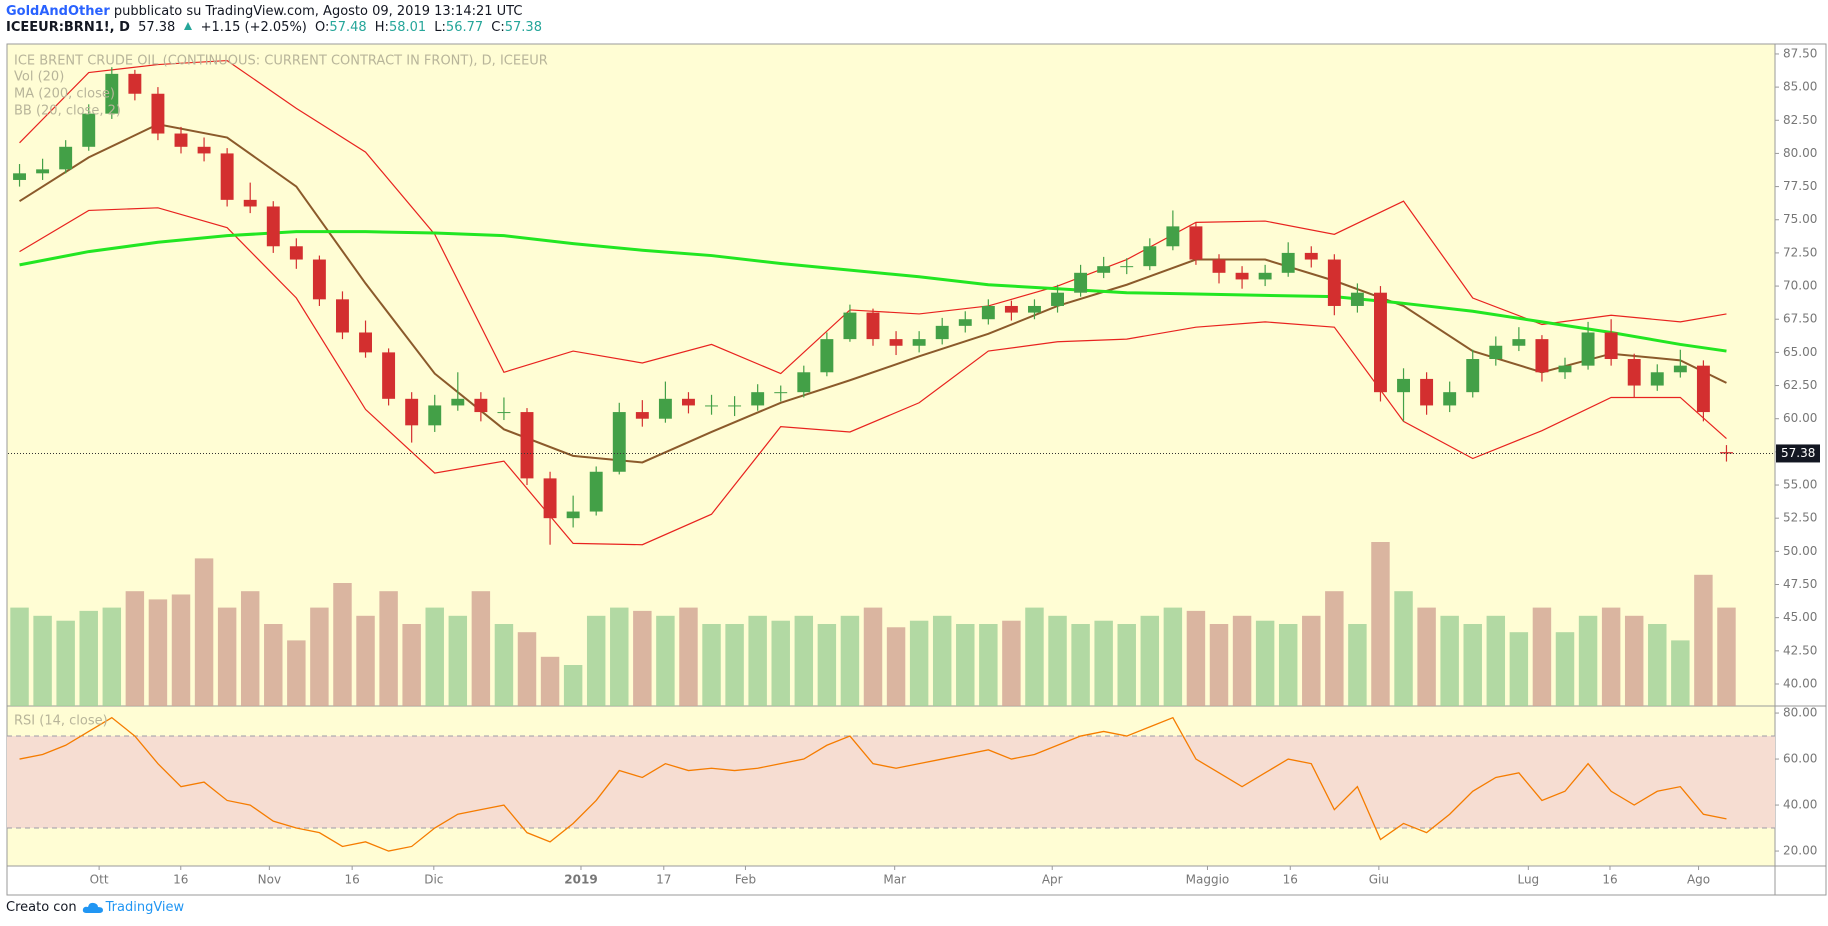 Image resolution: width=1828 pixels, height=926 pixels. What do you see at coordinates (253, 27) in the screenshot?
I see `change: +1.15 (+2.05%)` at bounding box center [253, 27].